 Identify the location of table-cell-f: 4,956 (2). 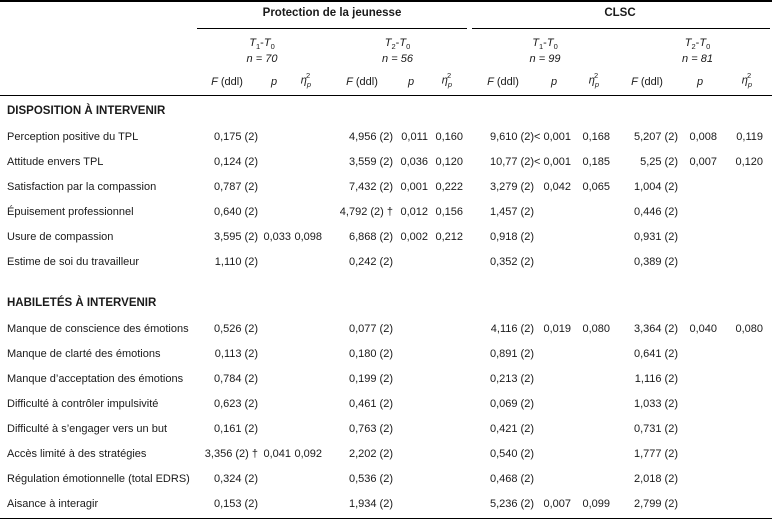
(370, 137).